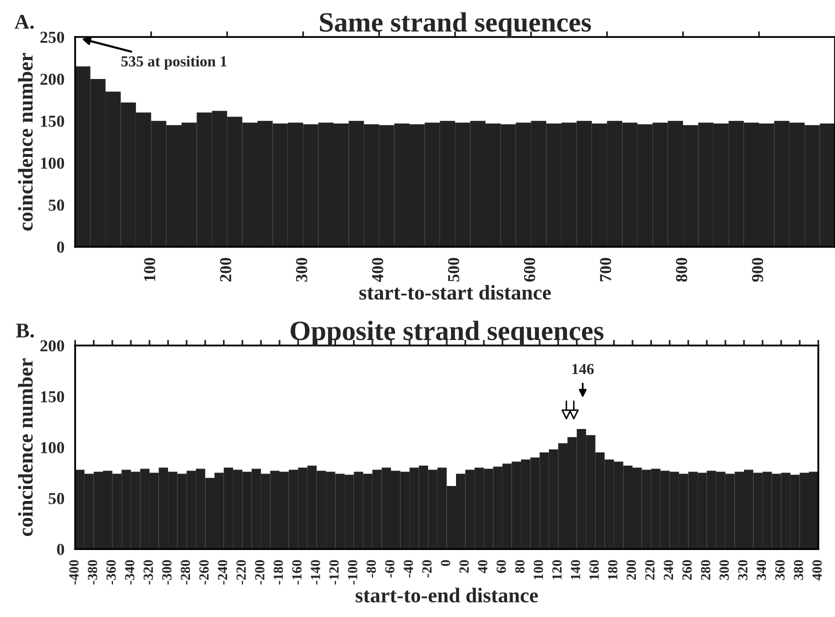 The image size is (835, 617). I want to click on x-tick-label: 120, so click(557, 570).